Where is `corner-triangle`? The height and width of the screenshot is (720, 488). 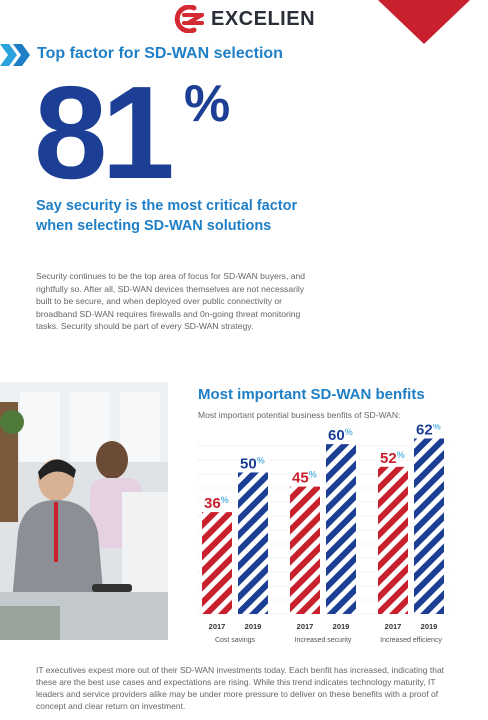 corner-triangle is located at coordinates (424, 22).